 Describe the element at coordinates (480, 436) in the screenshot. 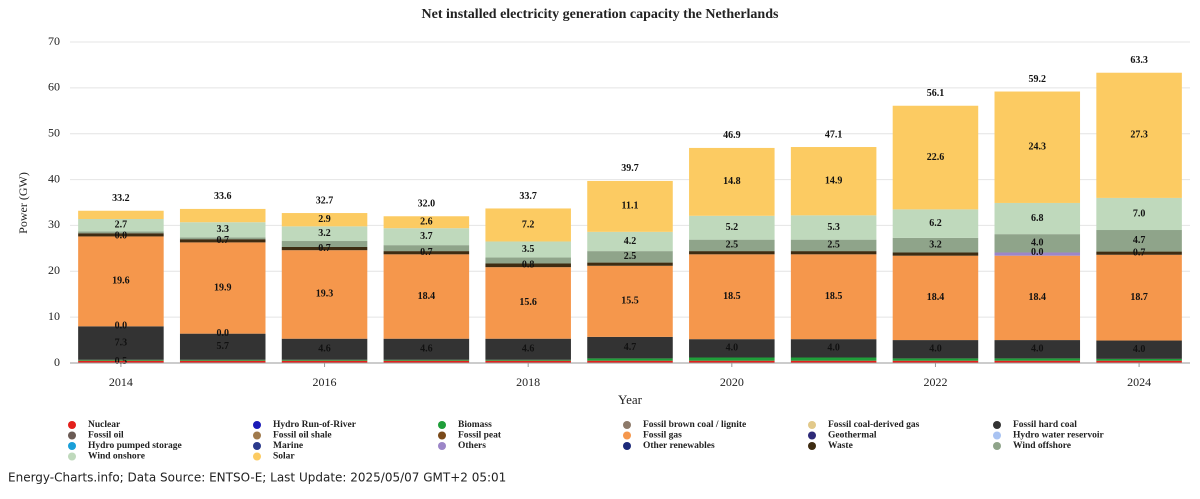

I see `legend-label: Fossil peat` at that location.